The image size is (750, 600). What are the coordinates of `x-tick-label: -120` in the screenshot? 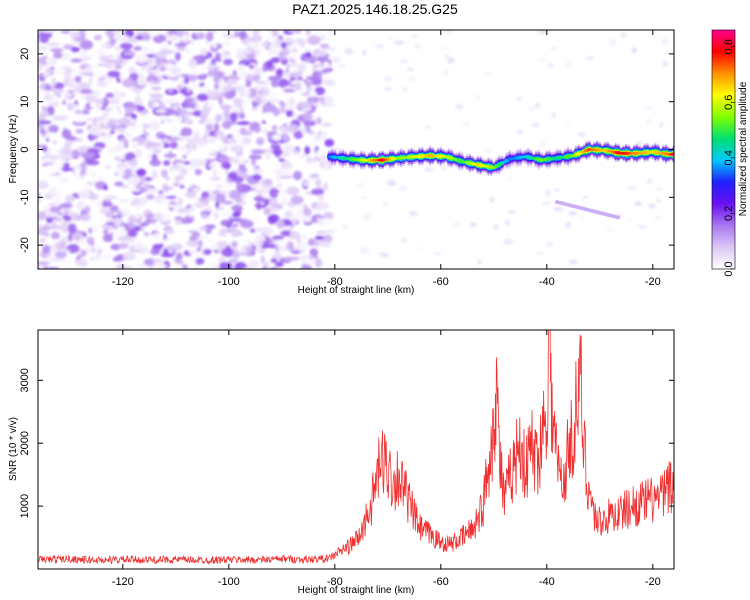 It's located at (123, 282).